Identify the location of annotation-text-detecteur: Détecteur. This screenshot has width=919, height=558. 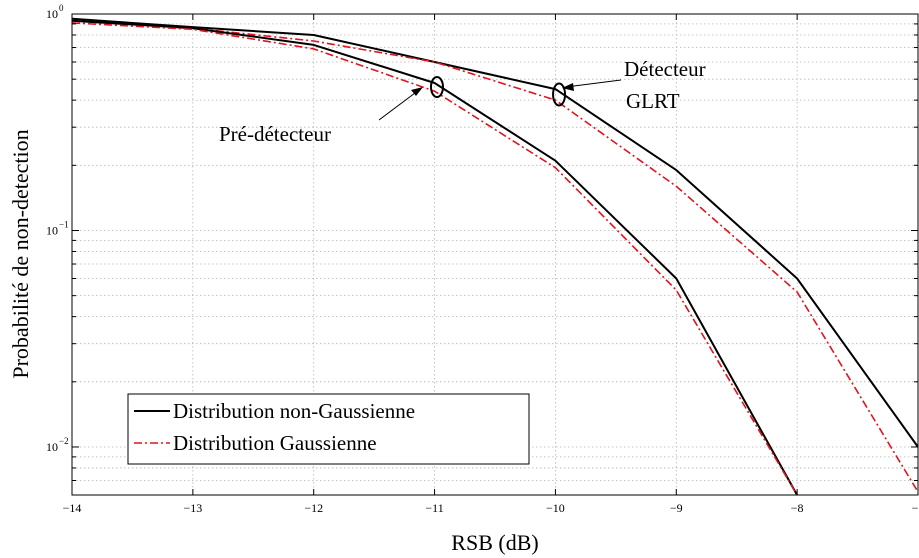
(665, 69).